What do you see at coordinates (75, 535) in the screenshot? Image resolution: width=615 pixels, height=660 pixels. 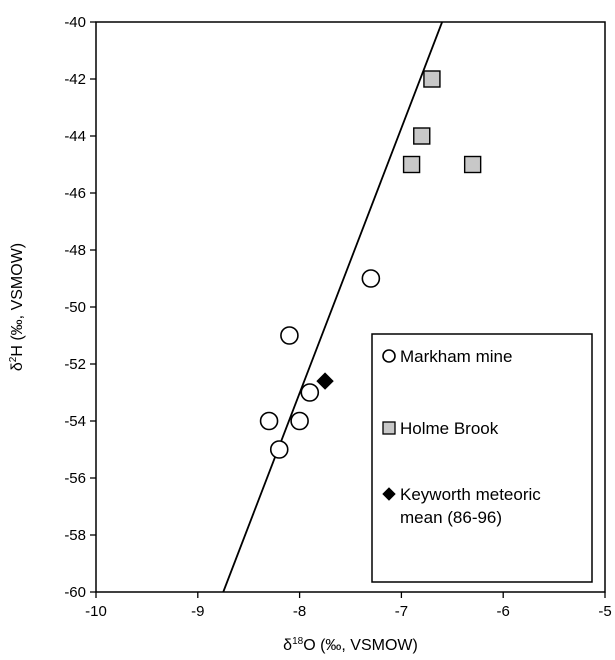 I see `y-tick-label: -58` at bounding box center [75, 535].